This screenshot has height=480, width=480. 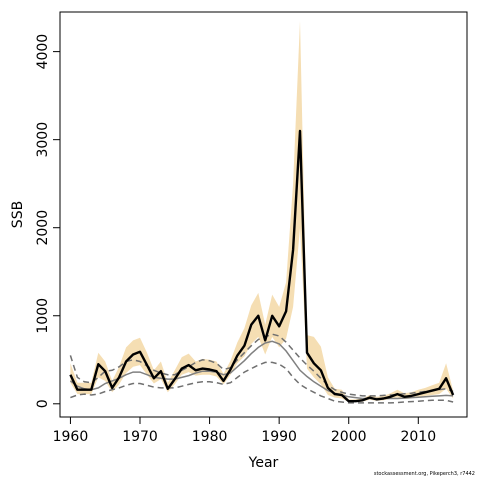 I want to click on x-tick-label: 1980, so click(x=210, y=437).